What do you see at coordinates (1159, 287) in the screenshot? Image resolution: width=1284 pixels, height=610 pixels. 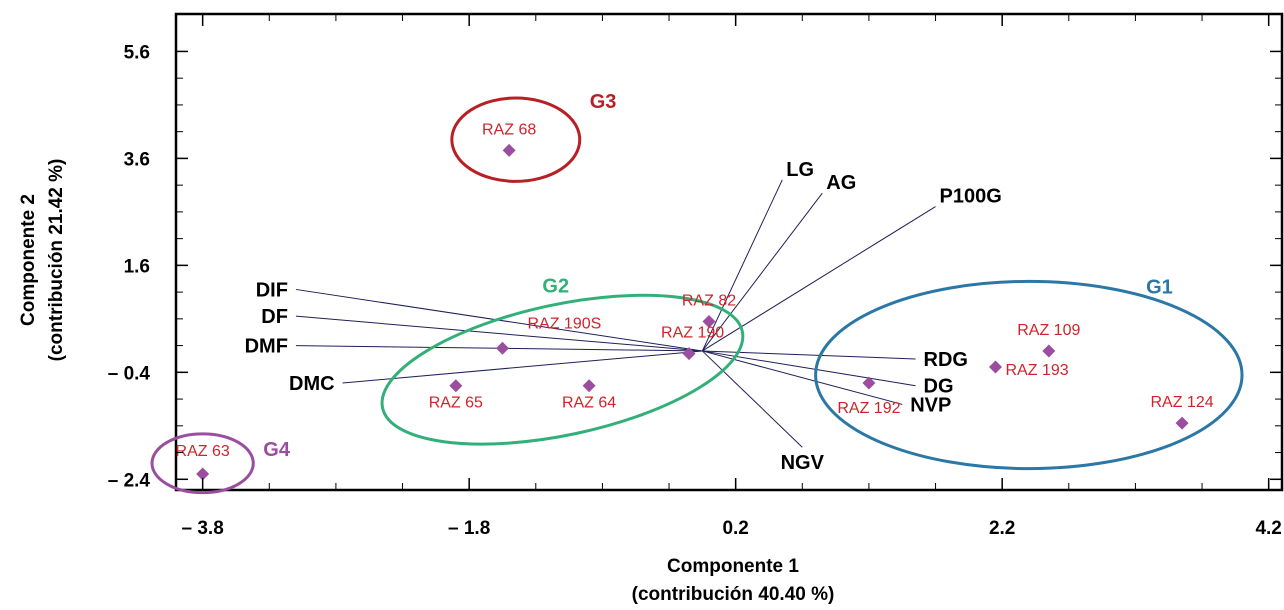 I see `group-label: G1` at bounding box center [1159, 287].